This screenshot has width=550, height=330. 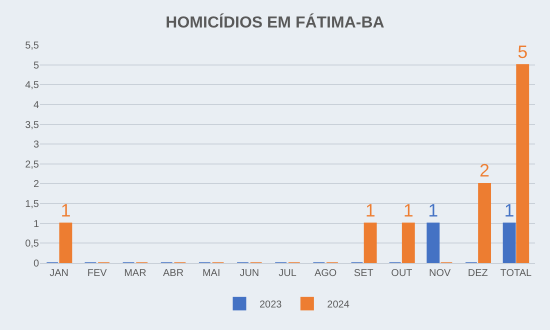 I want to click on chart-title: HOMICÍDIOS EM FÁTIMA-BA, so click(x=275, y=22).